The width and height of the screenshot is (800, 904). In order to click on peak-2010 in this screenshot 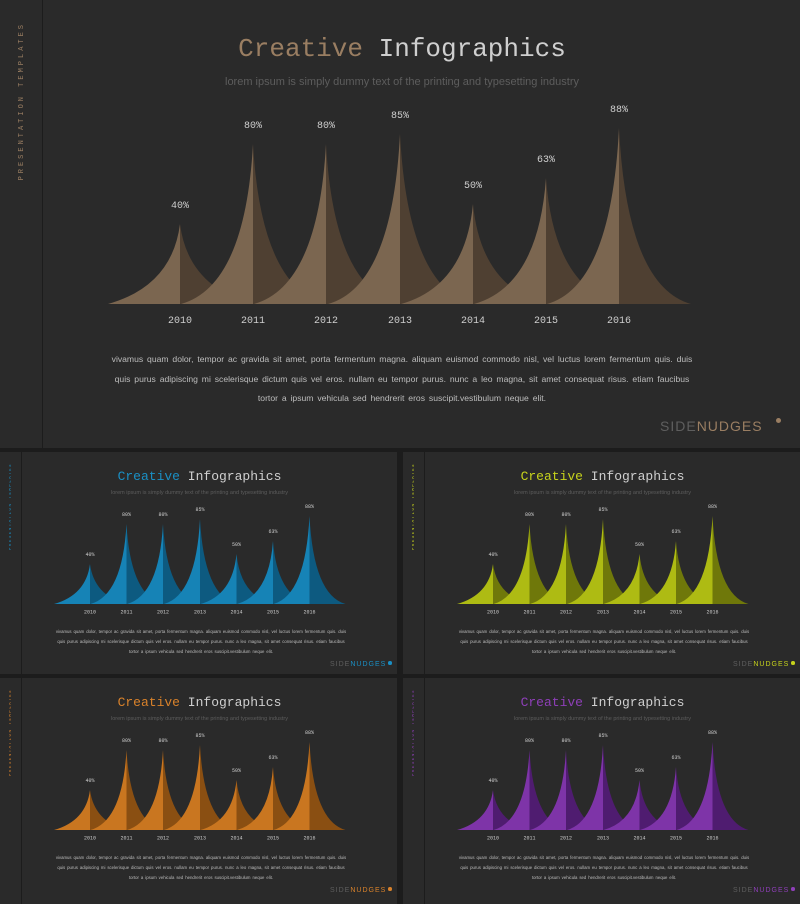, I will do `click(90, 584)`.